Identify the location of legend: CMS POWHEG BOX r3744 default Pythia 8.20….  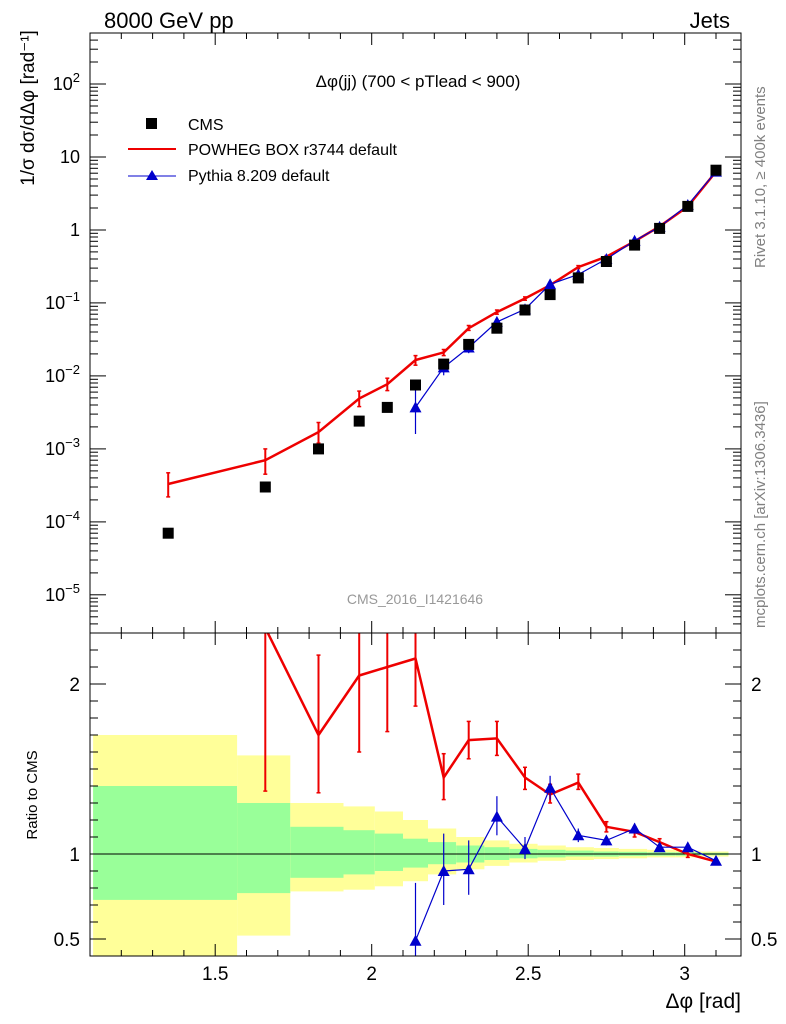
(263, 151).